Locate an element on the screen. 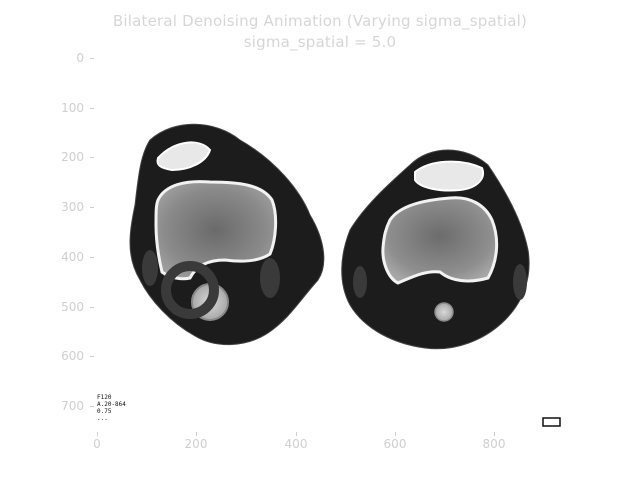 The width and height of the screenshot is (640, 480). scan-info-line-2: A.20-864 is located at coordinates (111, 404).